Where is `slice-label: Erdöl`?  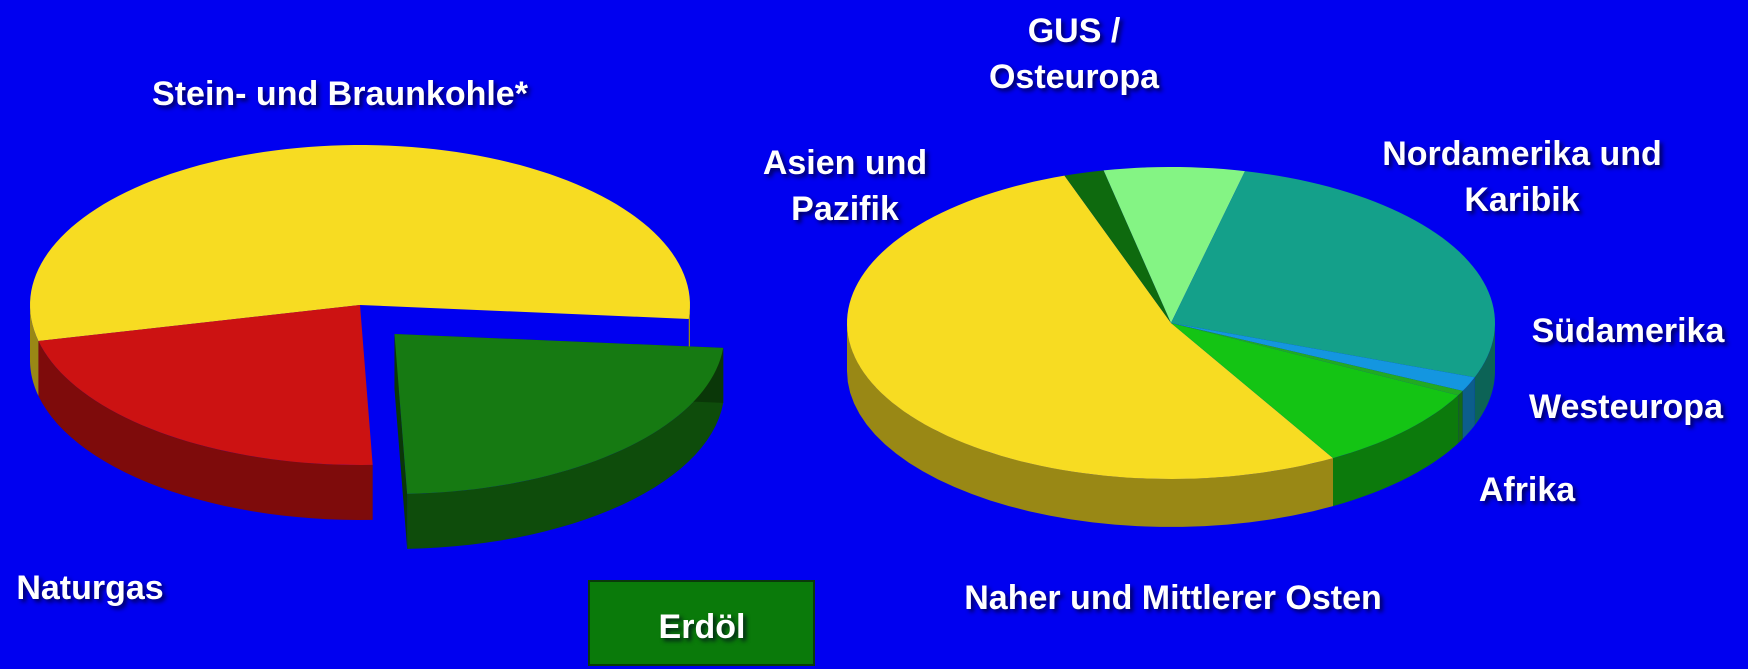
slice-label: Erdöl is located at coordinates (702, 627).